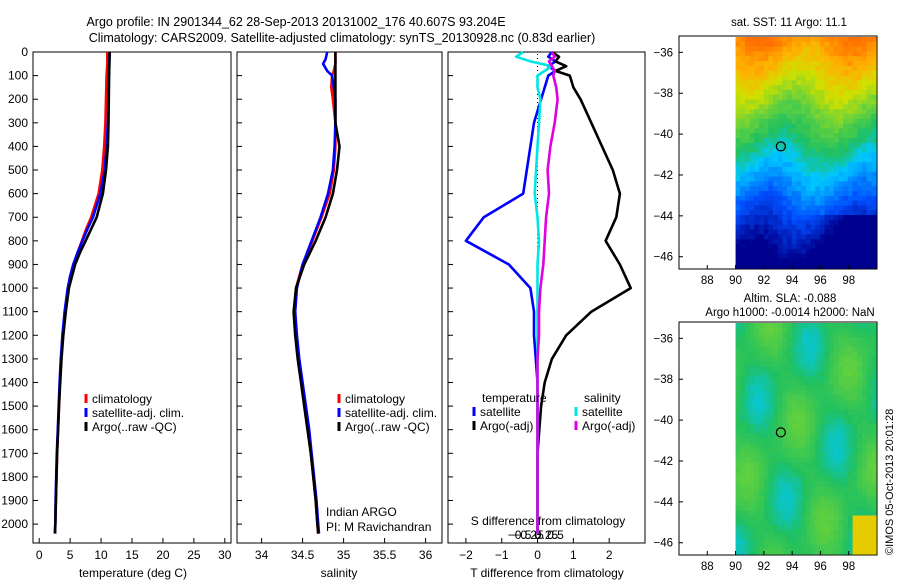 This screenshot has height=580, width=900. I want to click on temperature-ytick-label: 900, so click(18, 264).